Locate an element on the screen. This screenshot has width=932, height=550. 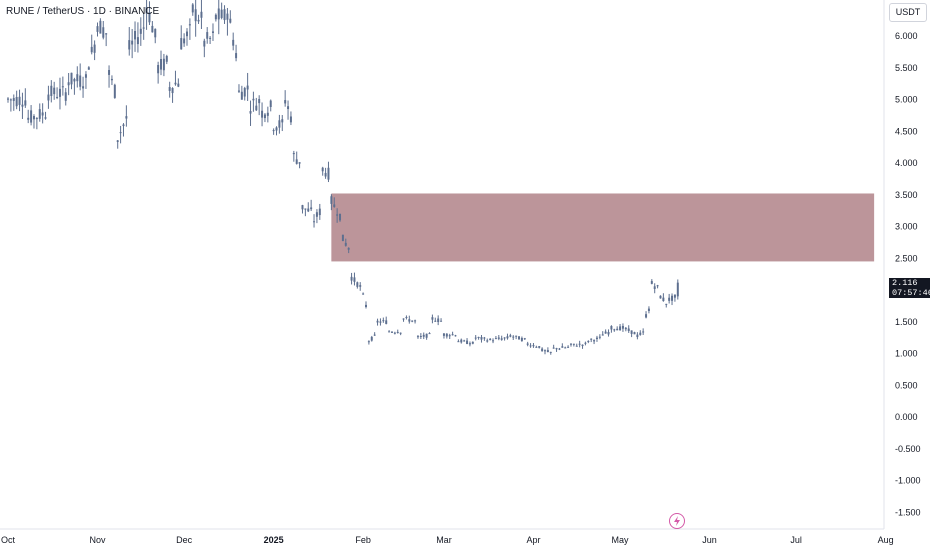
price-axis-label: -1.000 is located at coordinates (908, 481).